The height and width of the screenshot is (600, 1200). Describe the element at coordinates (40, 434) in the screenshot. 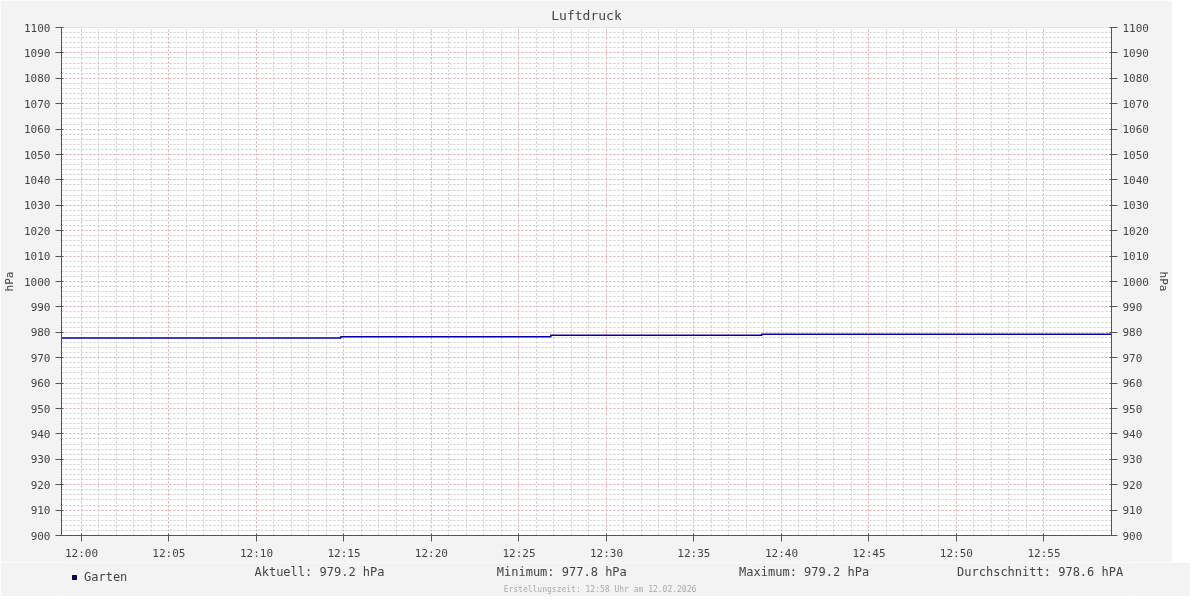

I see `y-tick-label: 940` at that location.